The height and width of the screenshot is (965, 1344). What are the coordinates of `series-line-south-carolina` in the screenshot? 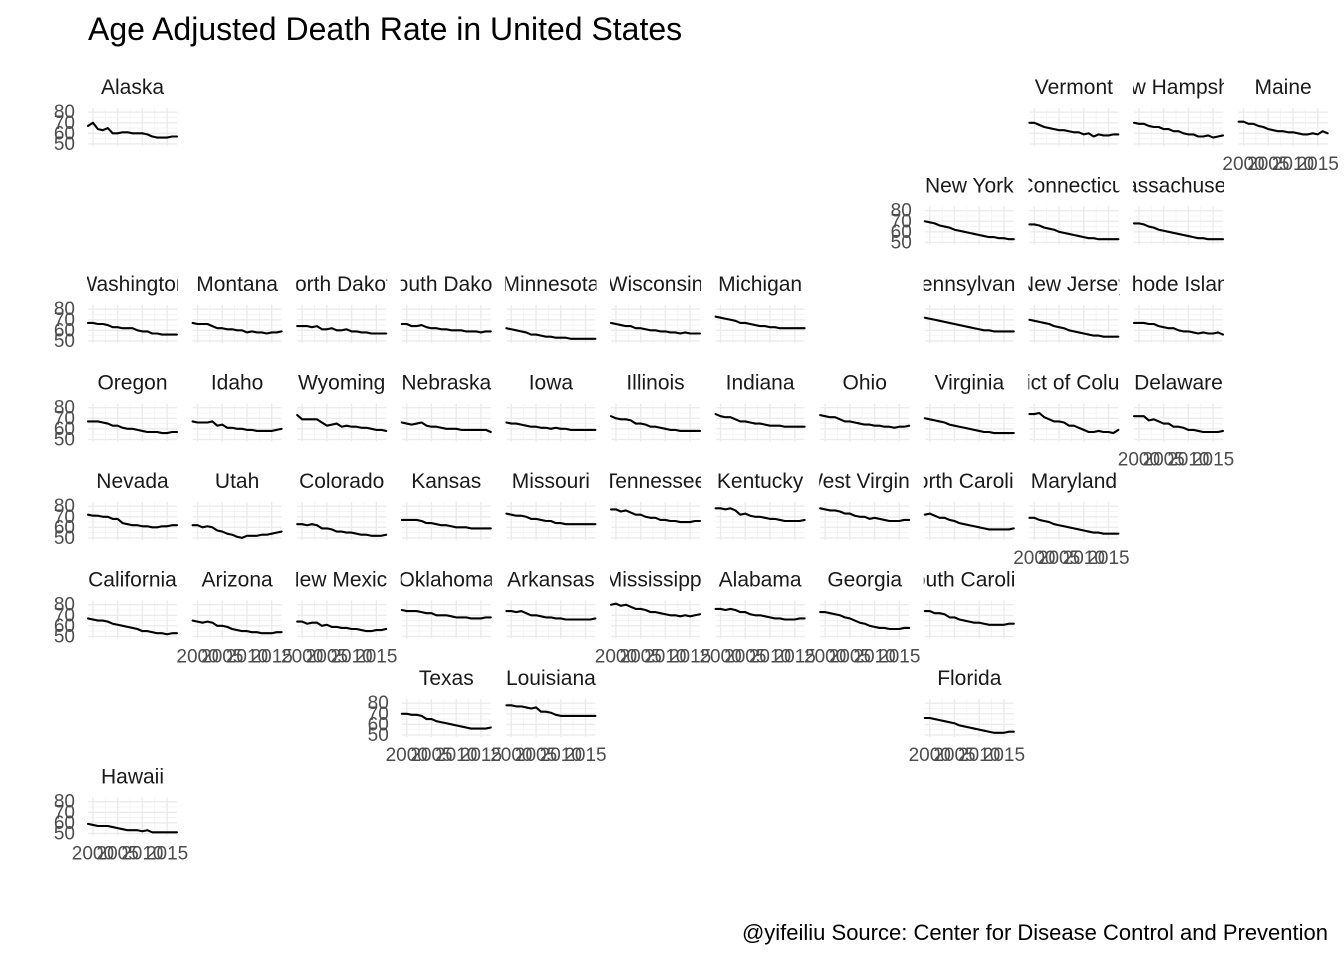 It's located at (969, 618).